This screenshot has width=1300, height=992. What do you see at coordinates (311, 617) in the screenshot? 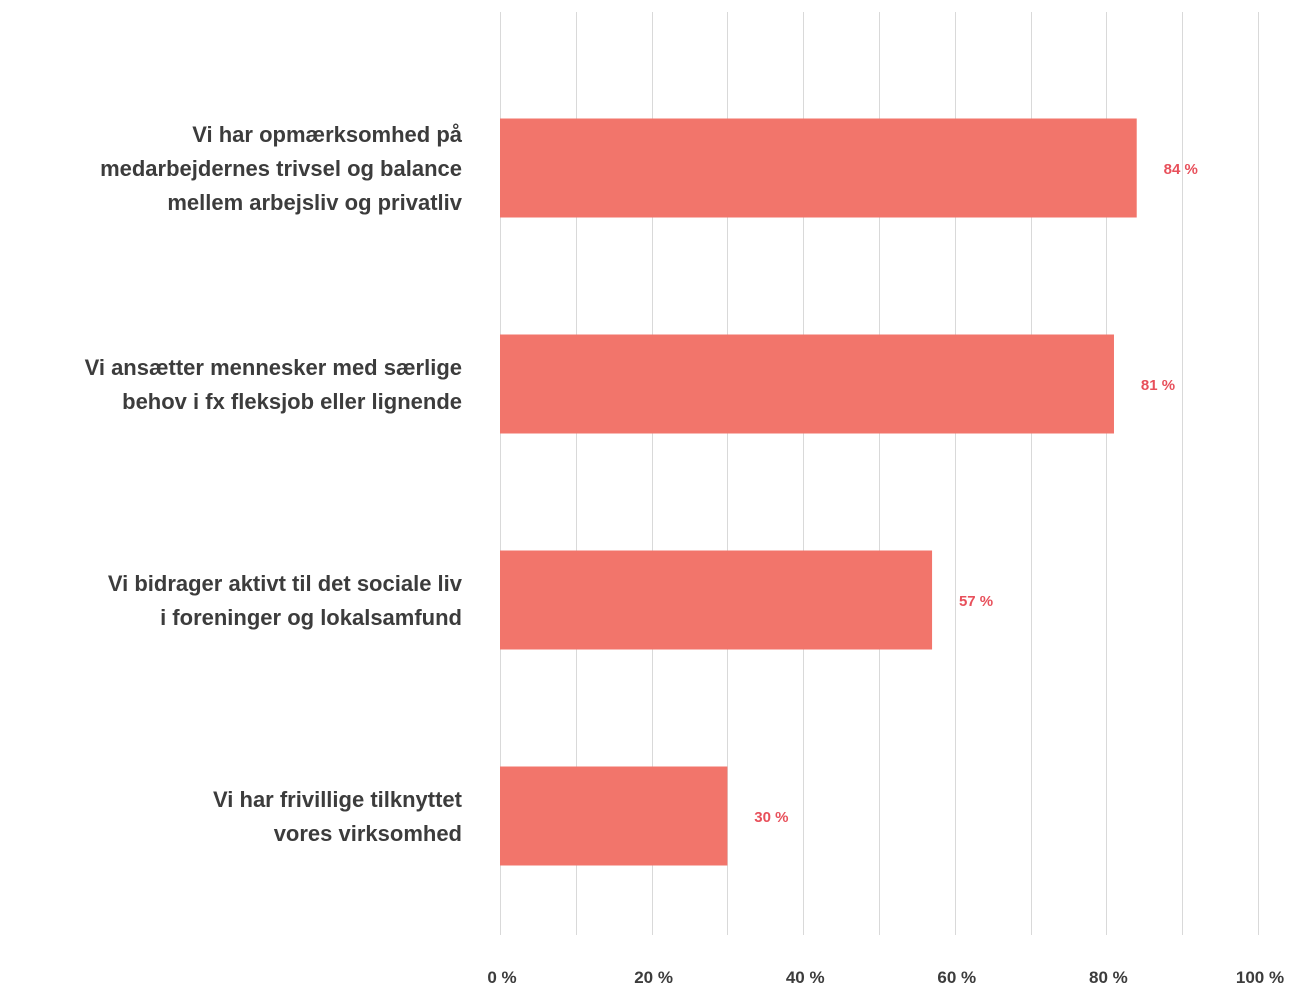
I see `category-label: i foreninger og lokalsamfund` at bounding box center [311, 617].